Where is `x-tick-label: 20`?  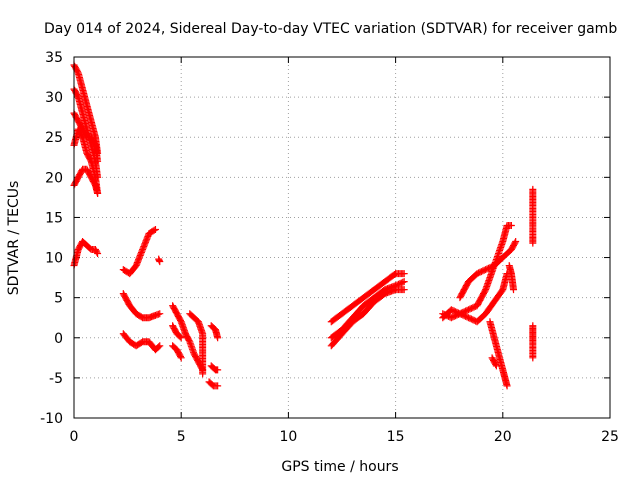
x-tick-label: 20 is located at coordinates (503, 437).